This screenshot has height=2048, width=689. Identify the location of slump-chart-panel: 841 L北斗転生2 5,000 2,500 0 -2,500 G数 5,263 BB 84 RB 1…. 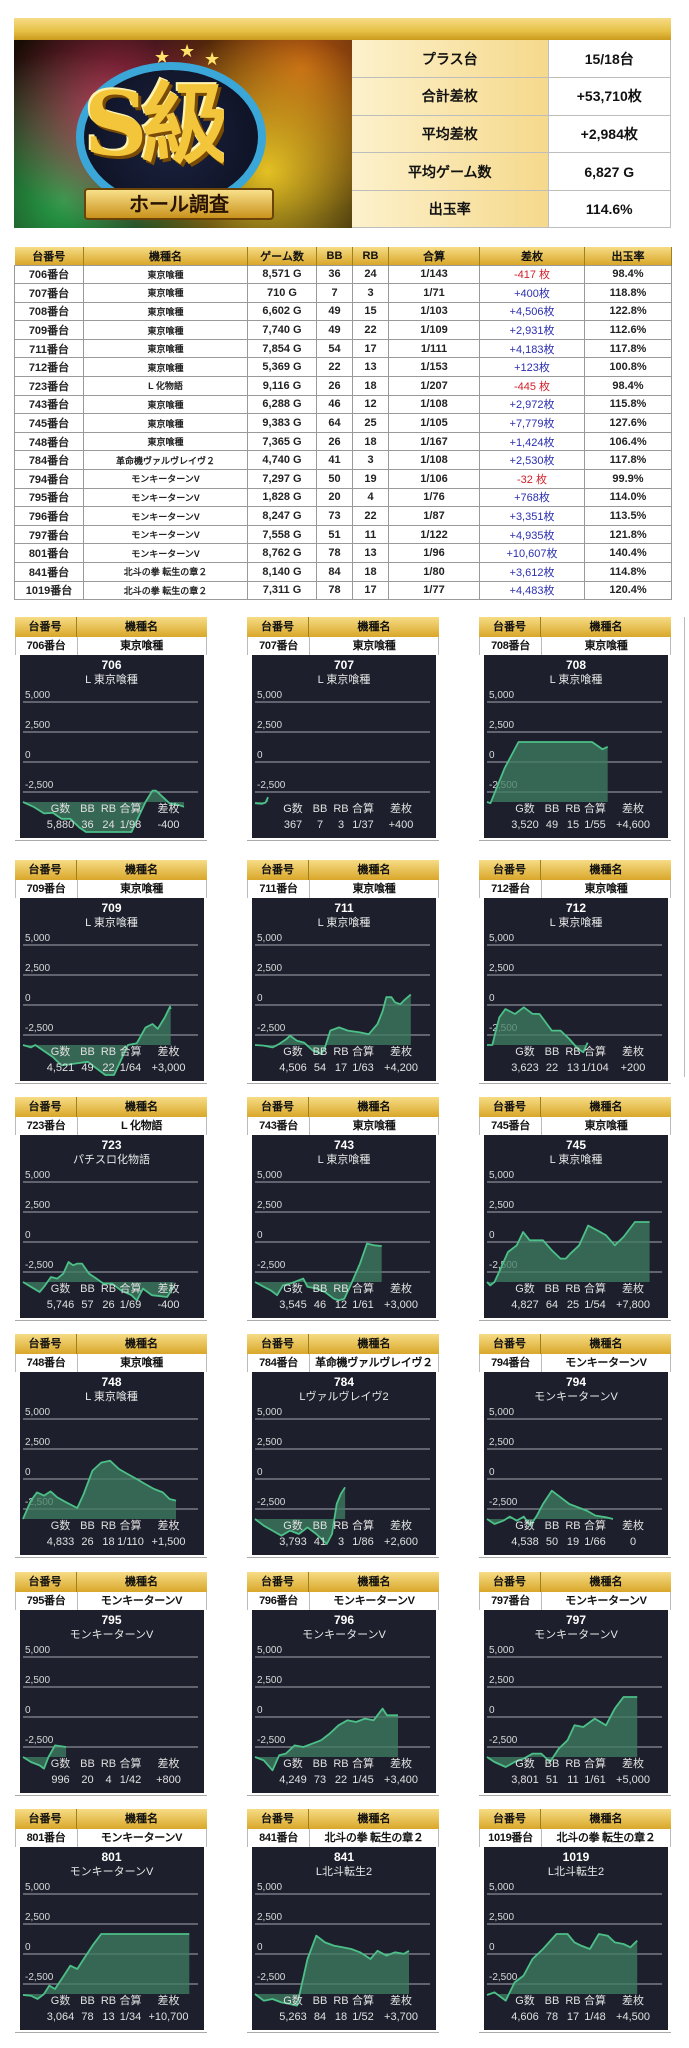
(344, 1938).